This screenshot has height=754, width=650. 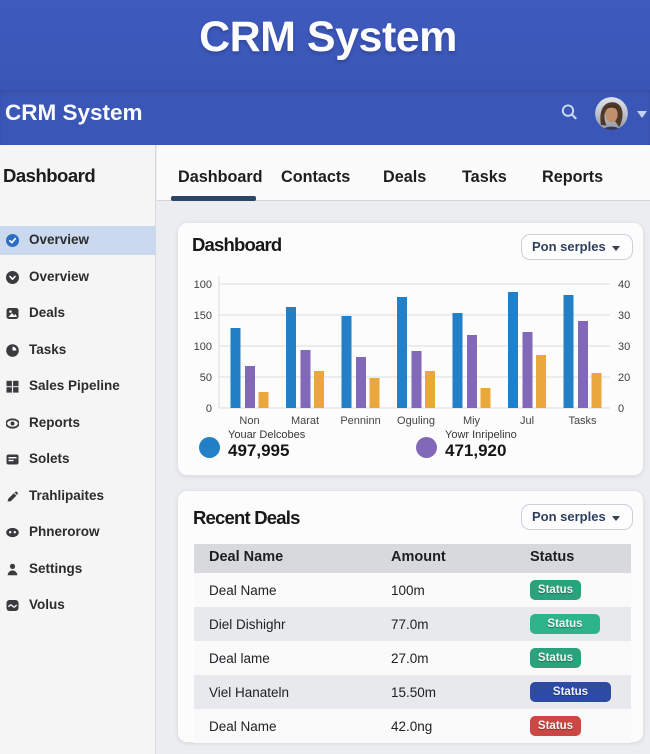 I want to click on svg-text: Non, so click(x=249, y=421).